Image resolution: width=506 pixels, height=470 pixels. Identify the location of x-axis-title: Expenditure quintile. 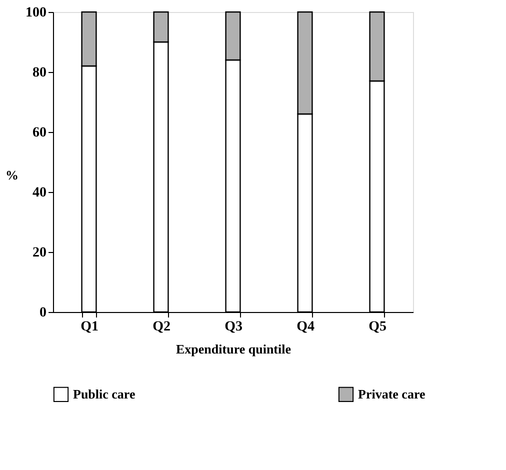
(234, 349).